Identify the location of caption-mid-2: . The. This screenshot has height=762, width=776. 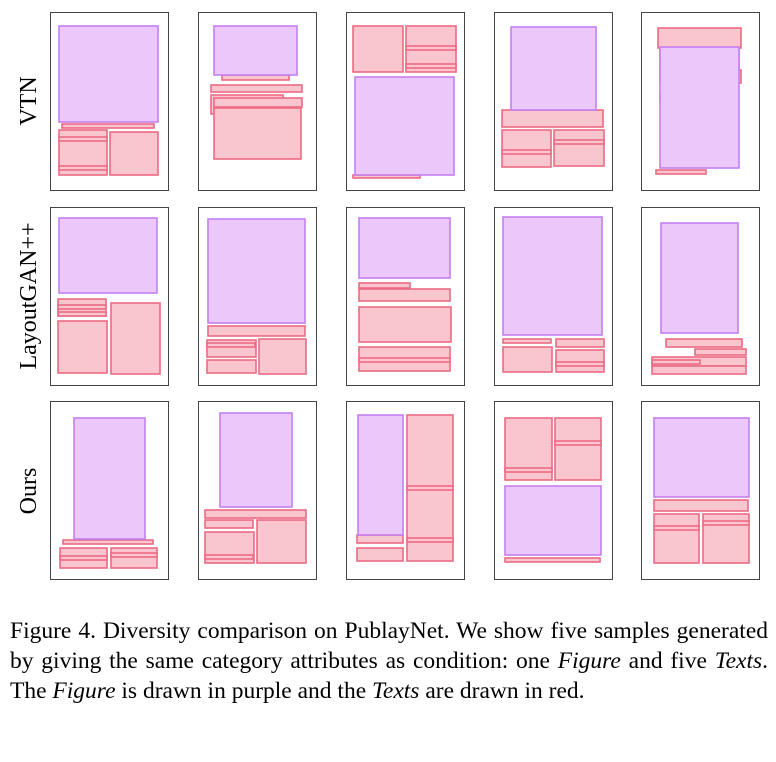
(389, 676).